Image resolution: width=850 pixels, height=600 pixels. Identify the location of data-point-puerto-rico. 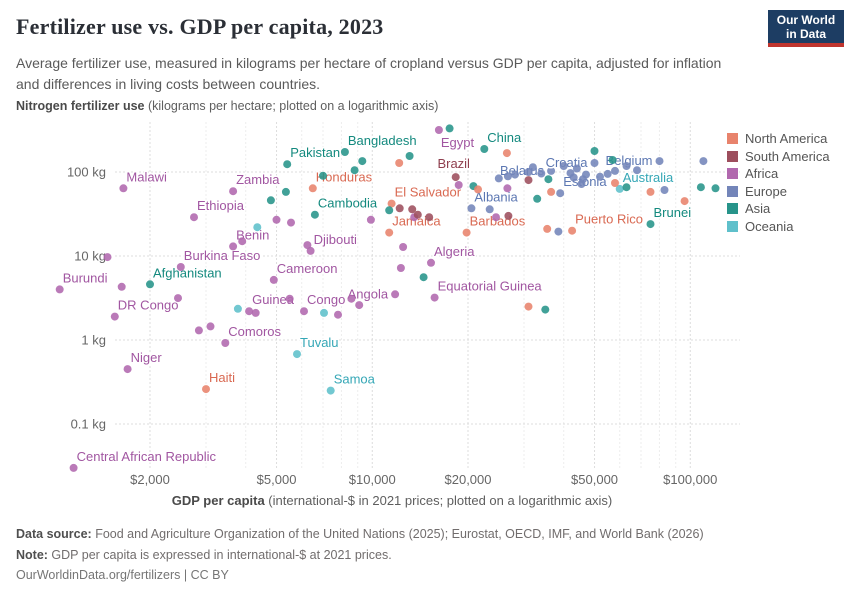
(572, 230).